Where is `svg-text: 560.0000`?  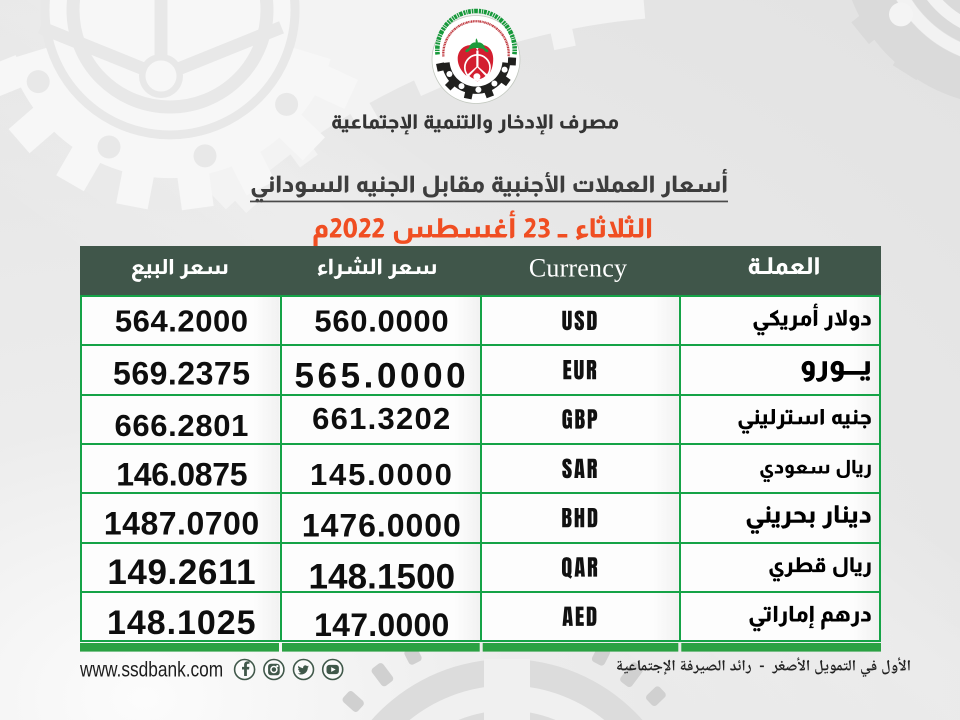
svg-text: 560.0000 is located at coordinates (381, 321).